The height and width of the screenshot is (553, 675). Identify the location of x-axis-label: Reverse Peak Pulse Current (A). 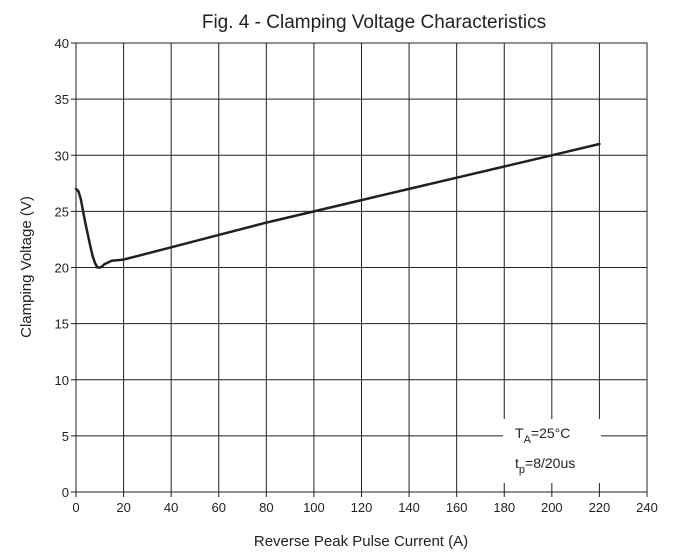
(361, 541).